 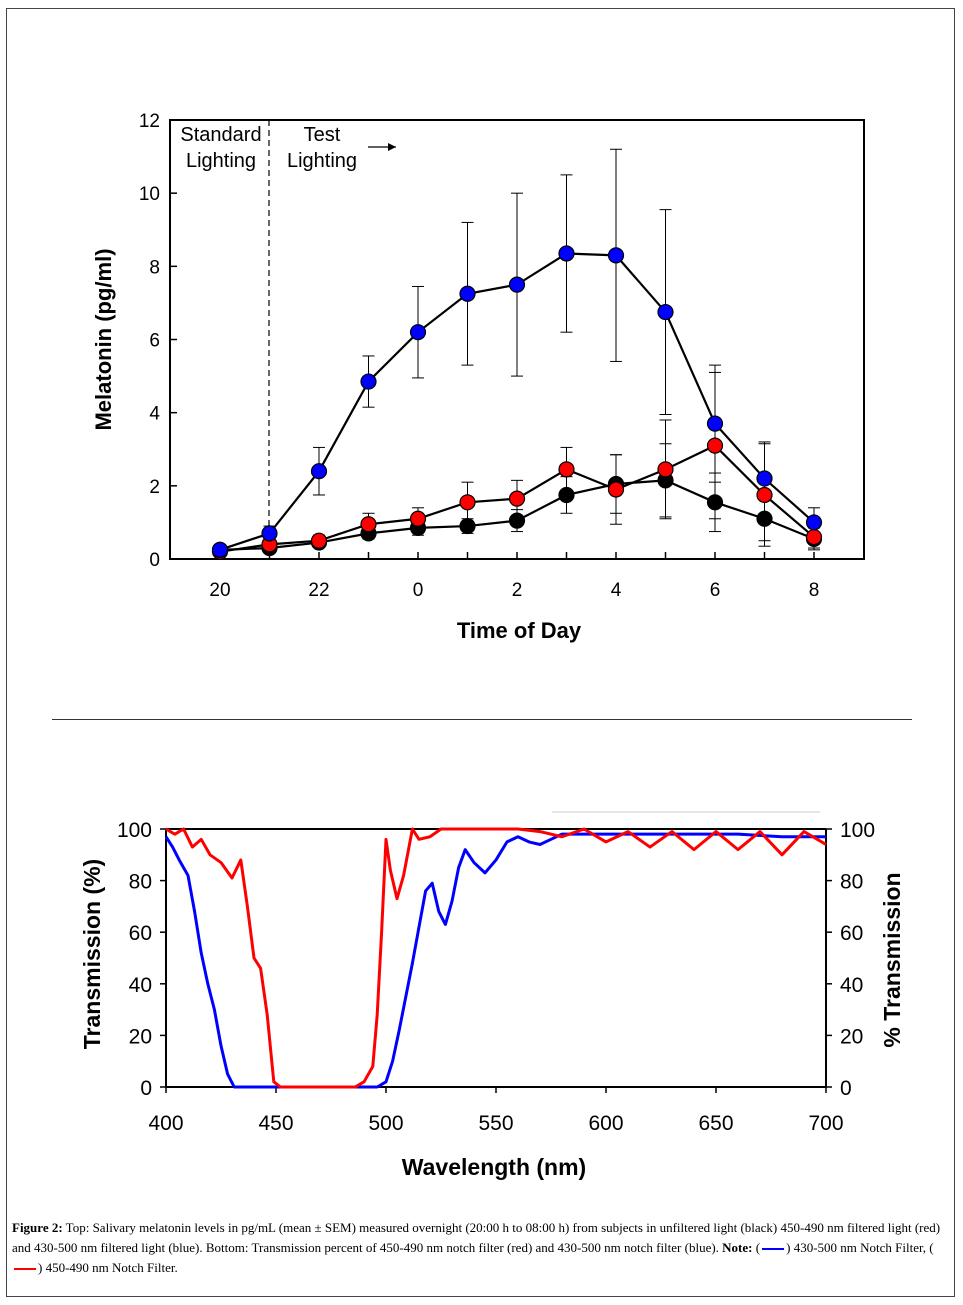 I want to click on y-tick-label: 40, so click(x=140, y=985).